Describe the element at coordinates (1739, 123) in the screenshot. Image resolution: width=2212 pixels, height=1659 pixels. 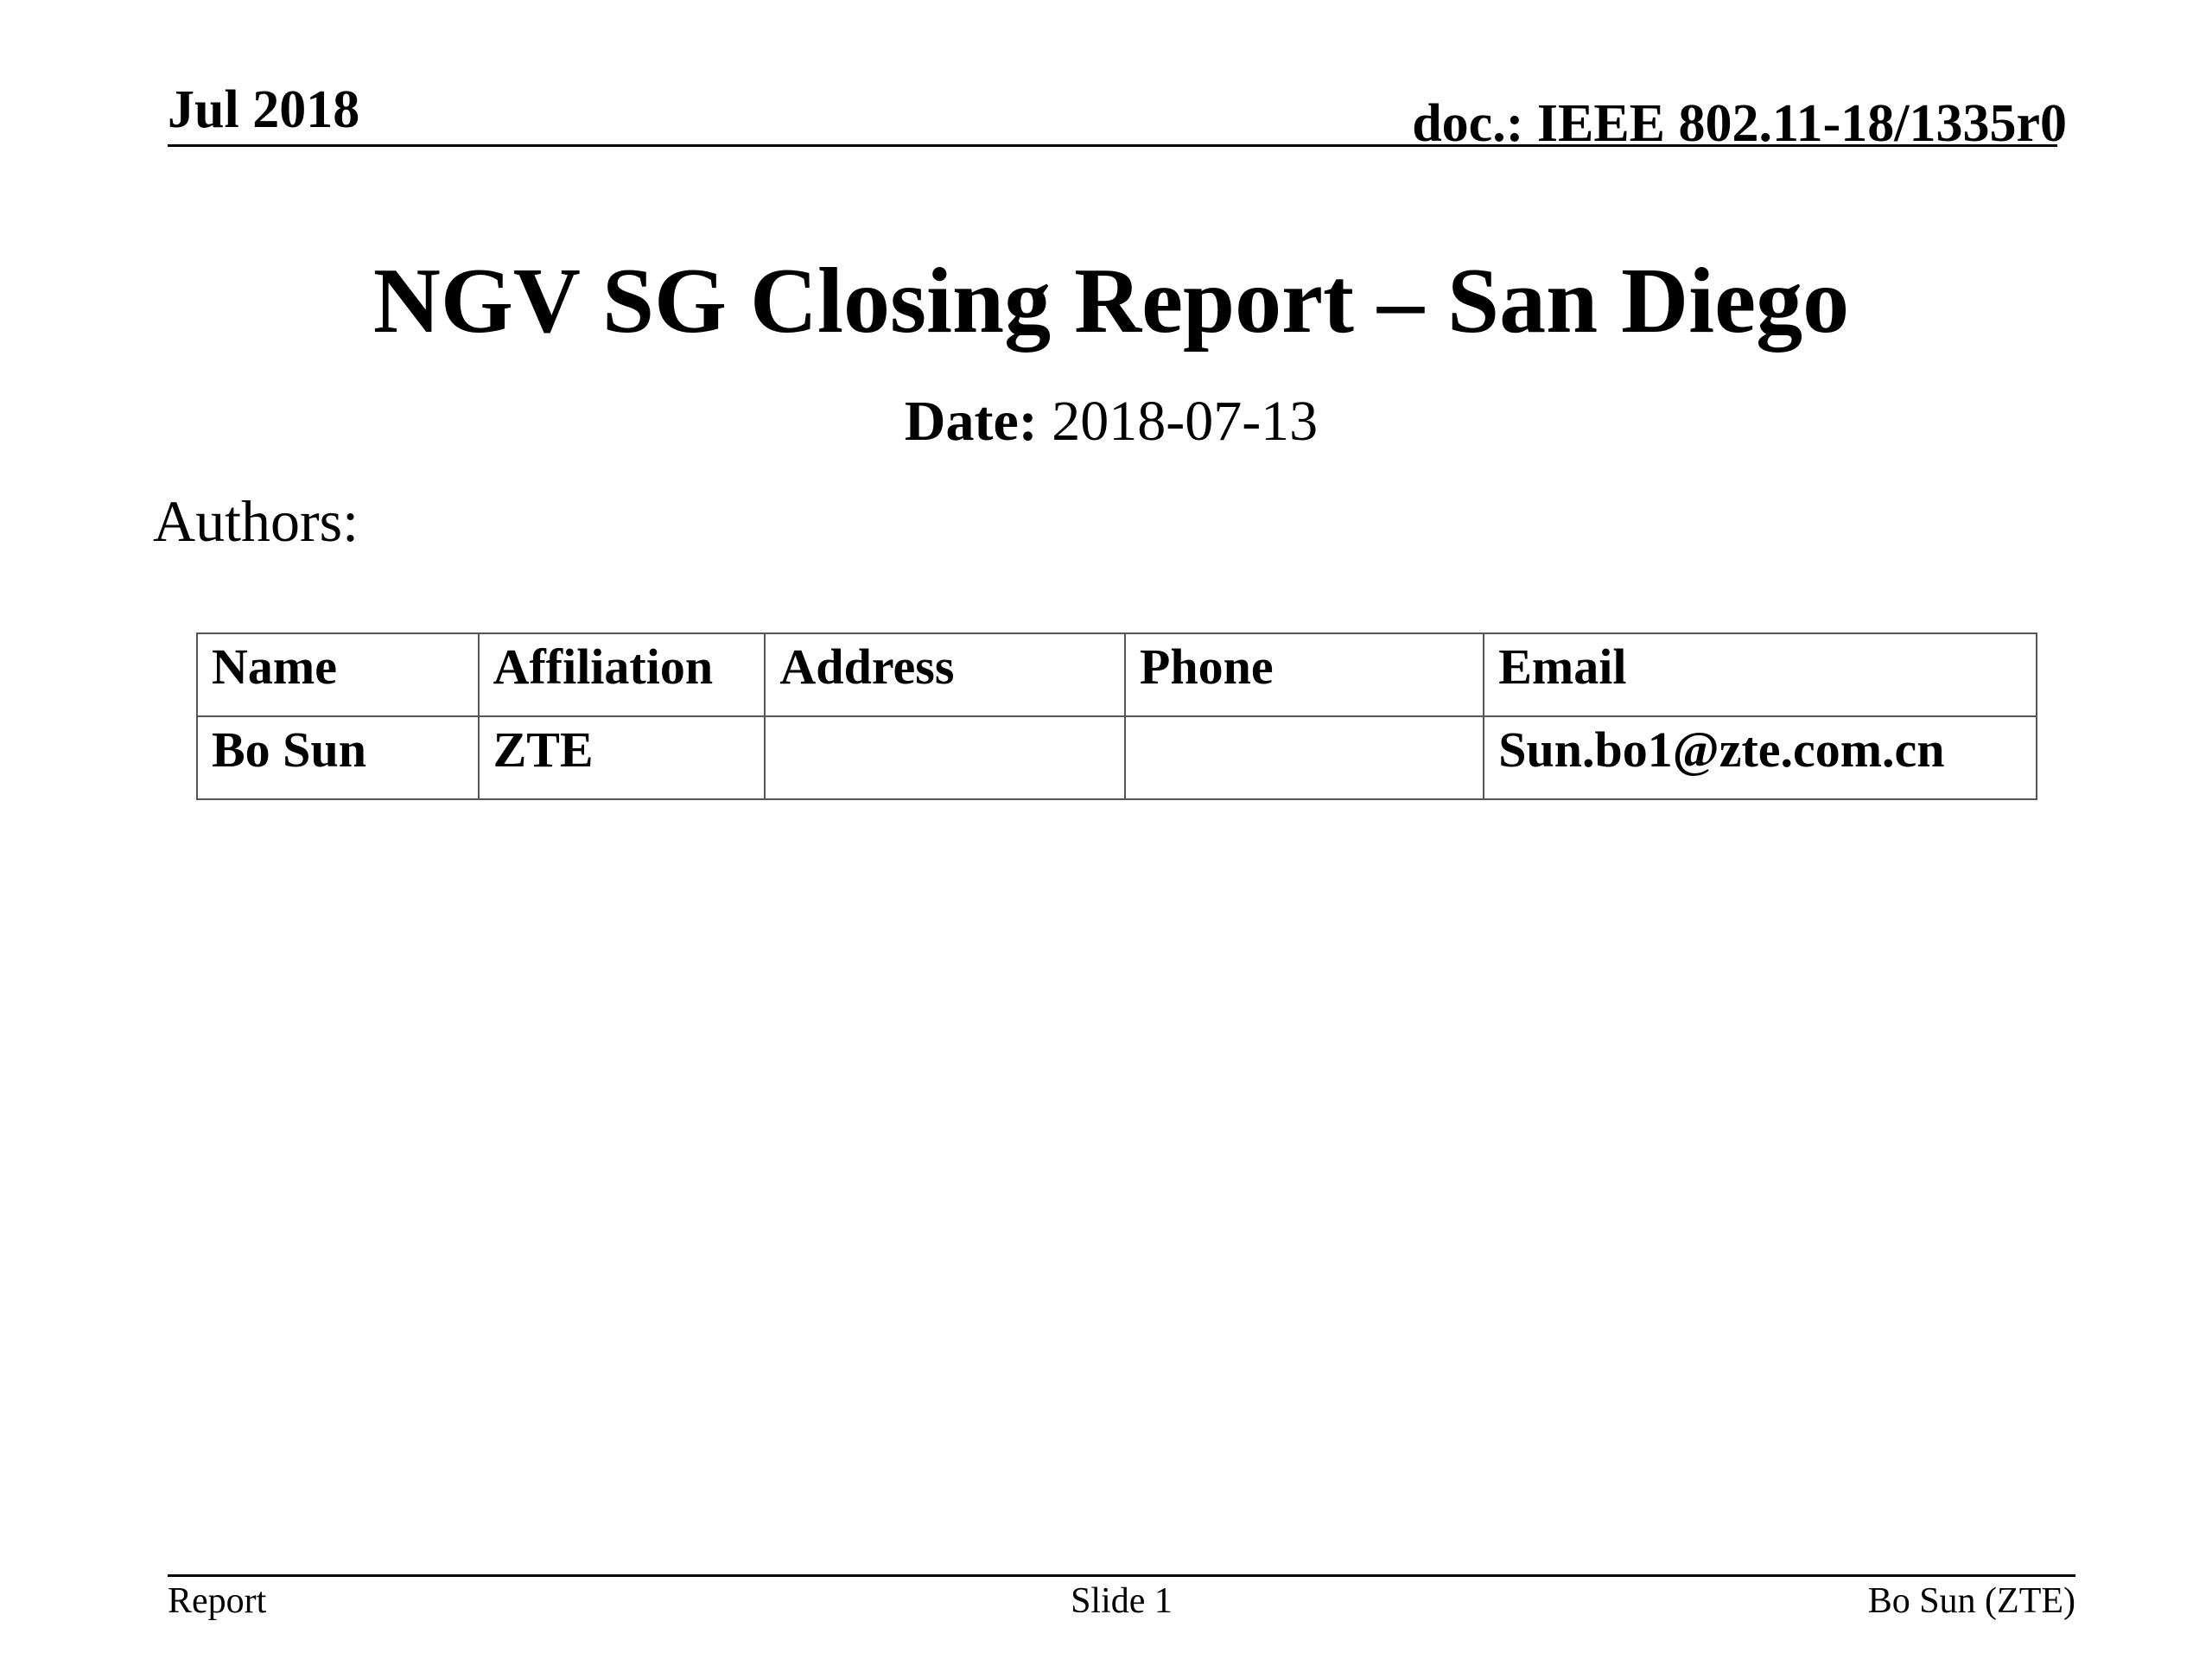
I see `header-doc-id: doc.: IEEE 802.11-18/1335r0` at that location.